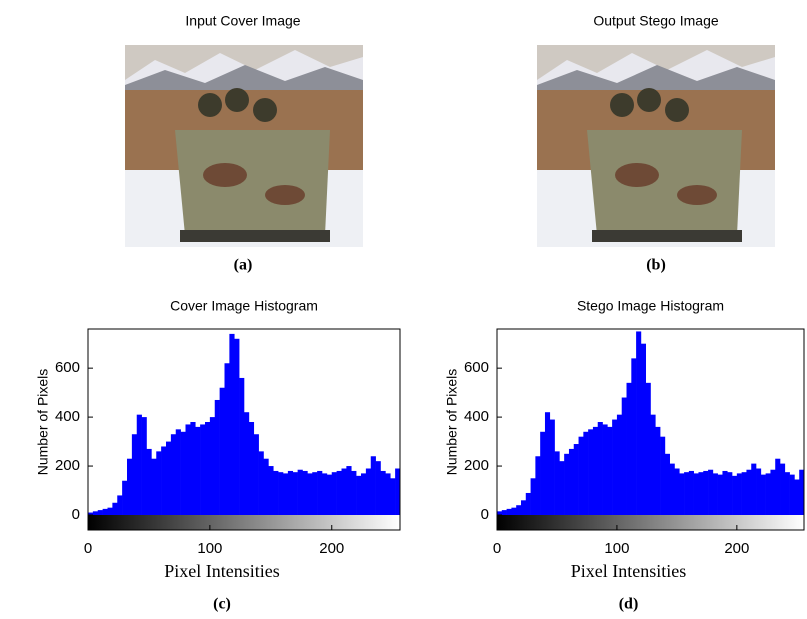 The width and height of the screenshot is (807, 619). I want to click on image-title: Output Stego Image, so click(656, 21).